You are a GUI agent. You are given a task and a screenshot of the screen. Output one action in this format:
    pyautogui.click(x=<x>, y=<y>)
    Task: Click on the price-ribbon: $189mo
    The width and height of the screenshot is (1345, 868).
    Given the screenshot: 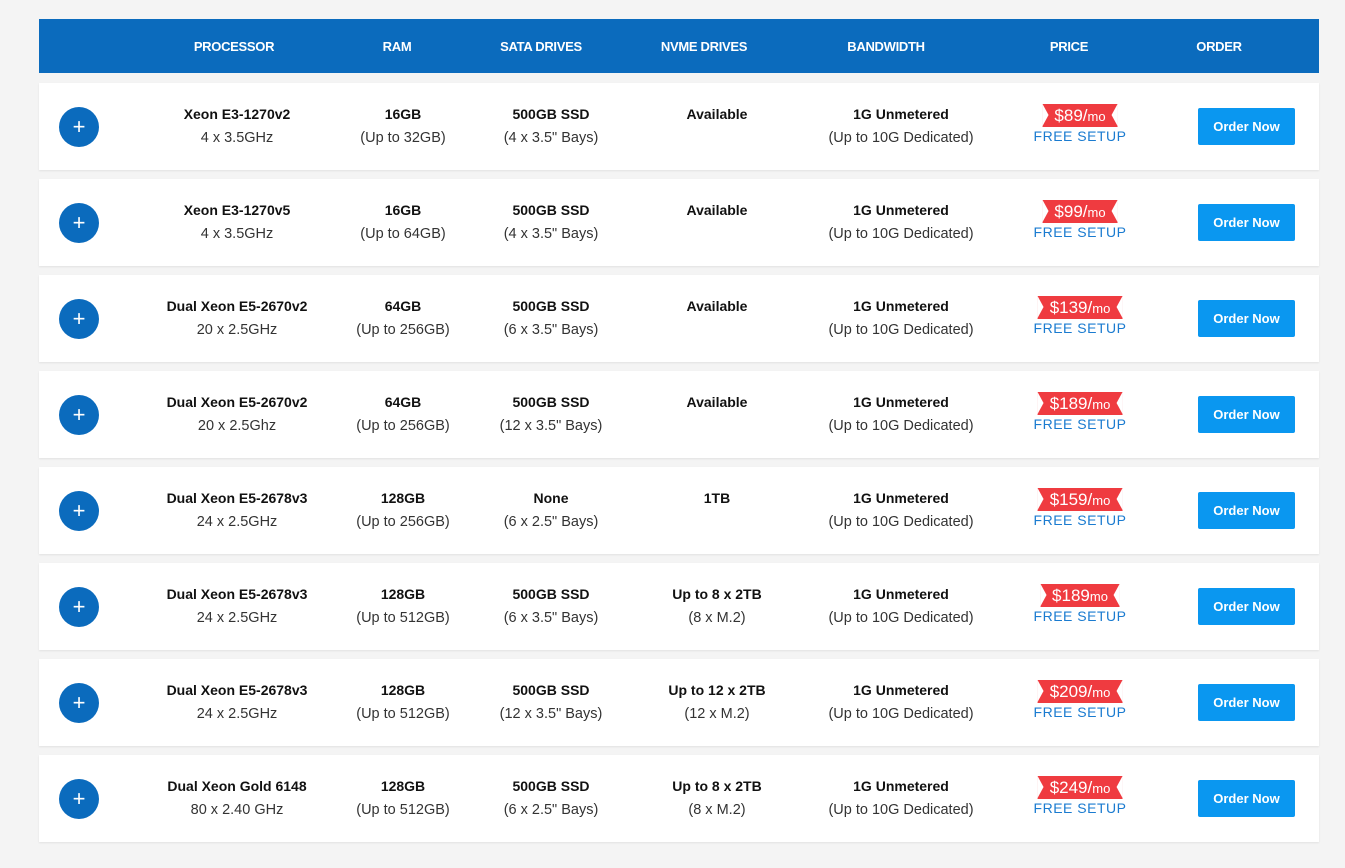 What is the action you would take?
    pyautogui.click(x=1080, y=595)
    